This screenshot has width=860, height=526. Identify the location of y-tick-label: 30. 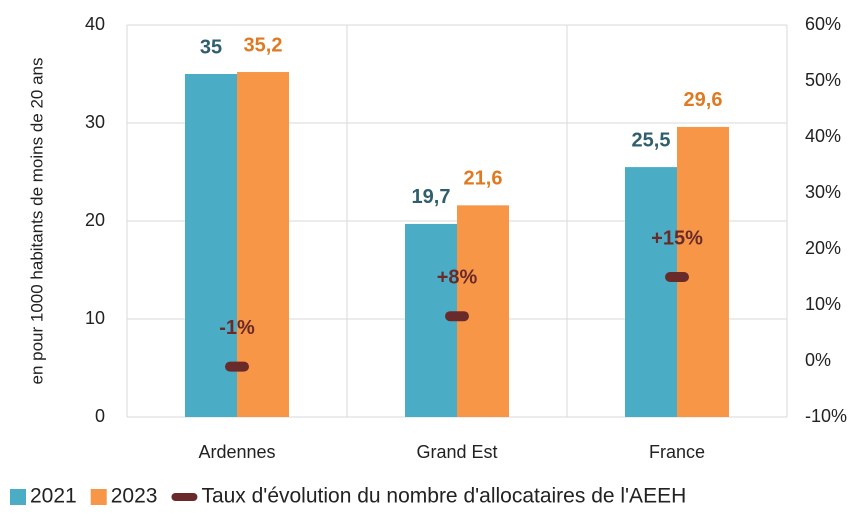
(95, 122).